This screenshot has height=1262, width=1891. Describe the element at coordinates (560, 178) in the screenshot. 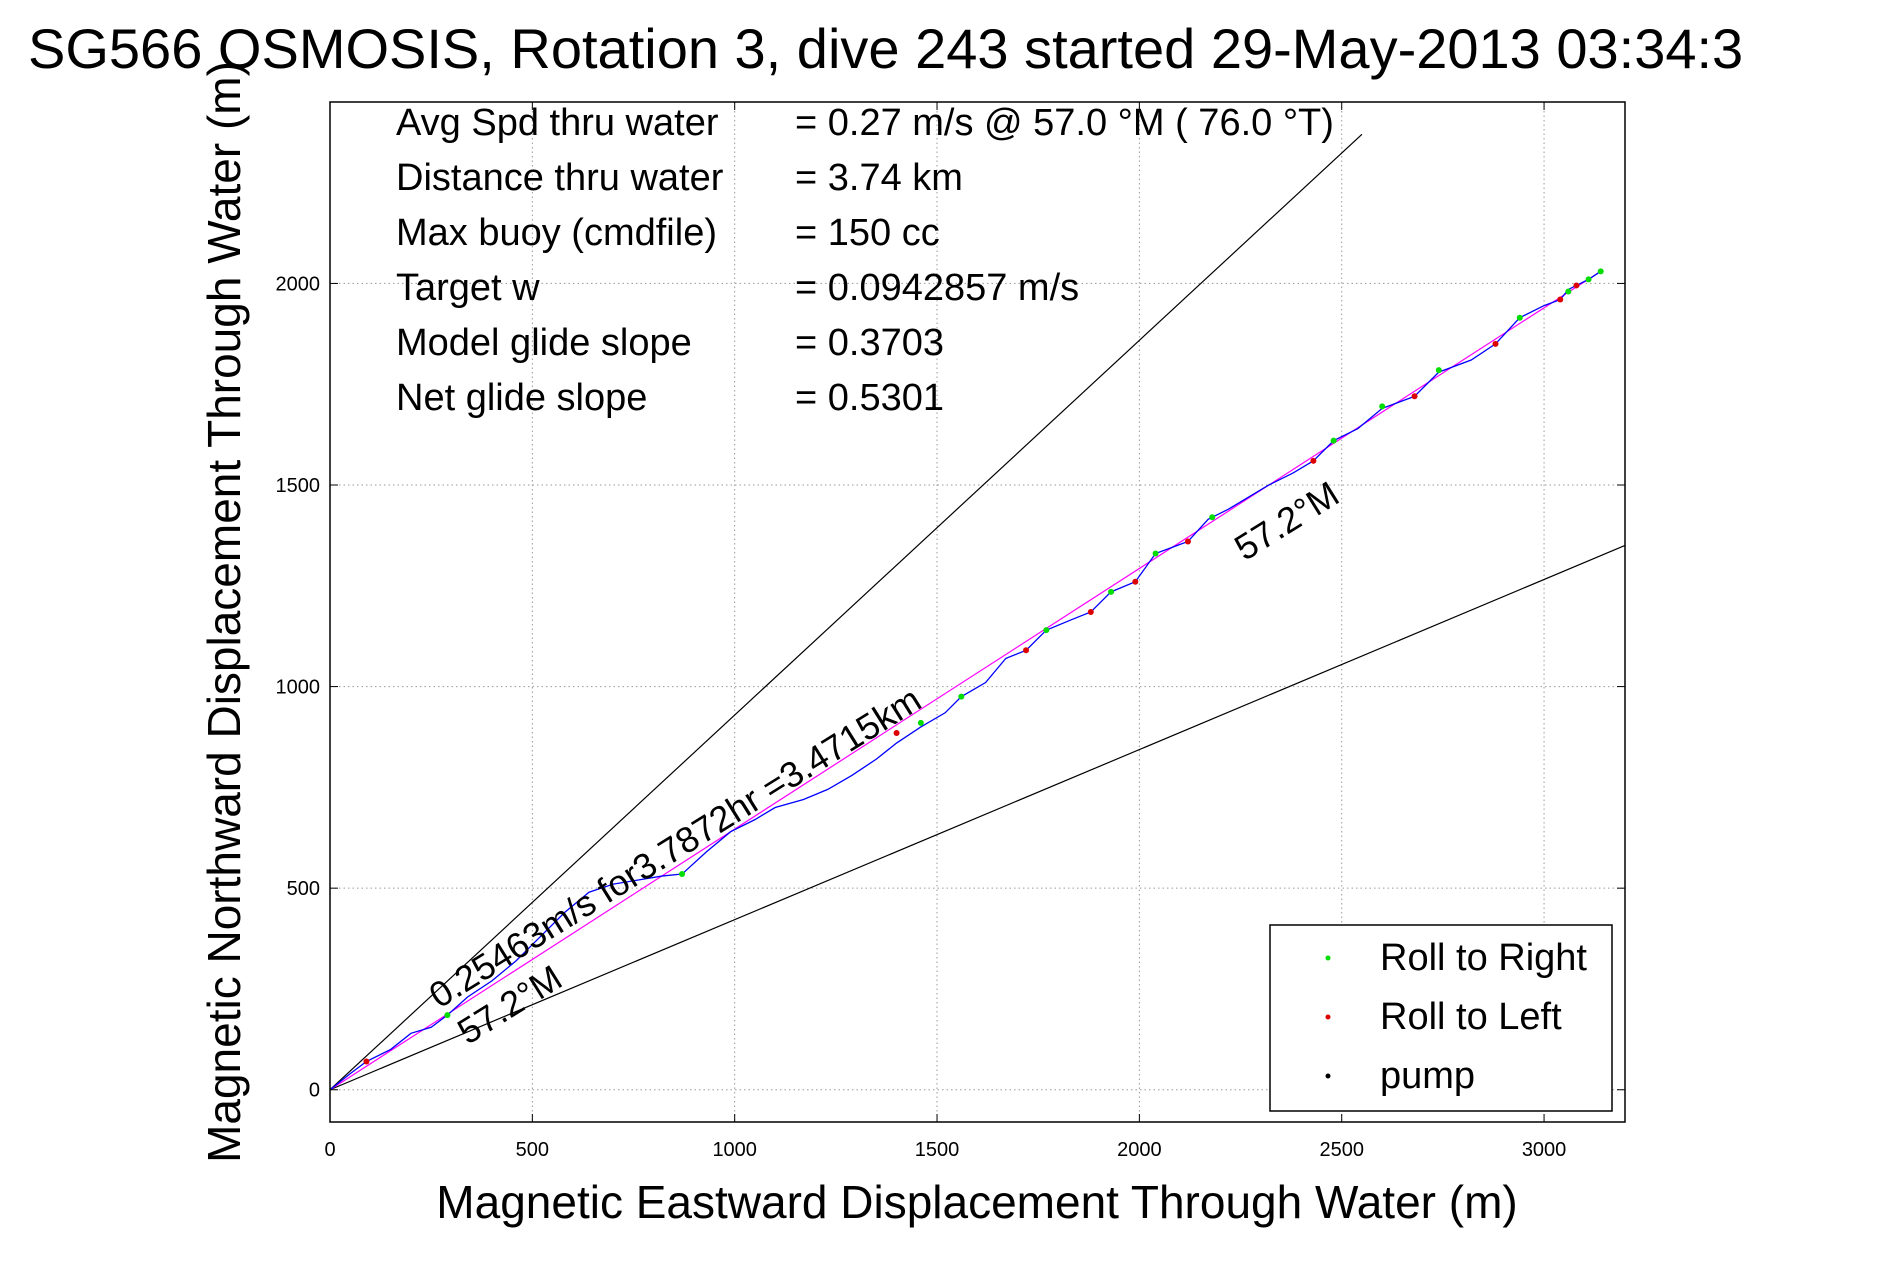

I see `info-label: Distance thru water` at that location.